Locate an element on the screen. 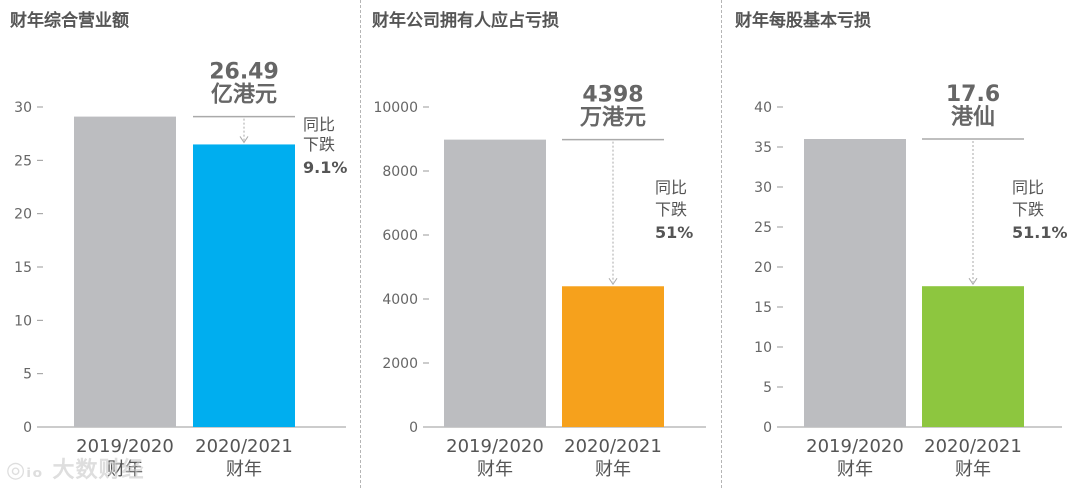  y-tick-label: 6000 is located at coordinates (400, 236).